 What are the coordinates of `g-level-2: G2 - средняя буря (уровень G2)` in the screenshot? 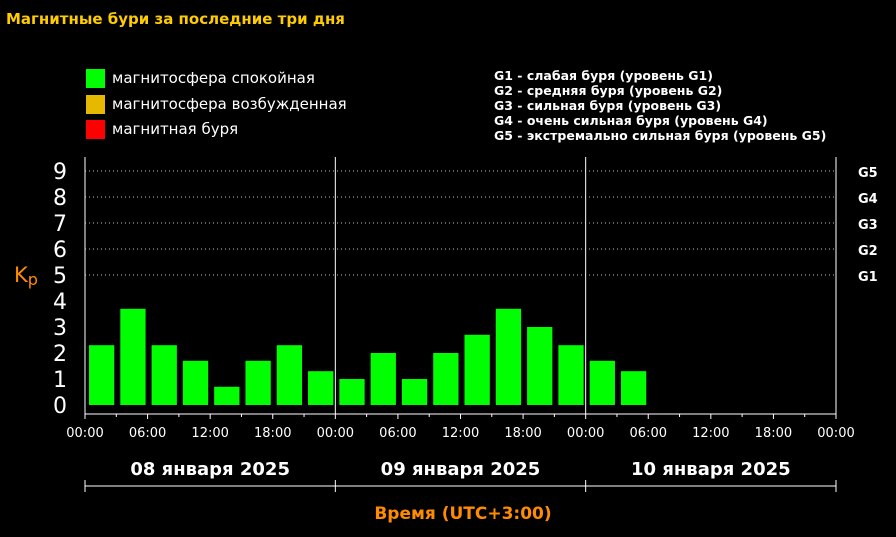 It's located at (608, 90).